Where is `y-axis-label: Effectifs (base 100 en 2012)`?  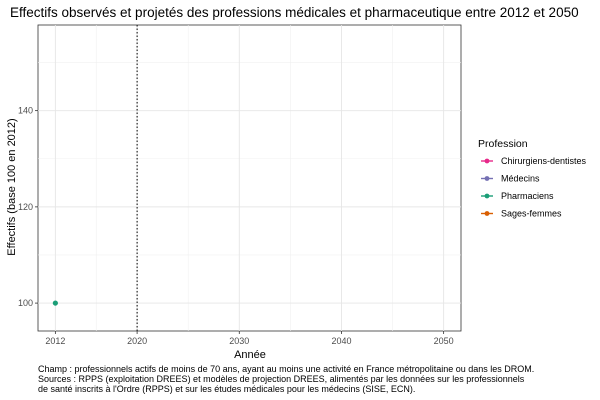
y-axis-label: Effectifs (base 100 en 2012) is located at coordinates (12, 186).